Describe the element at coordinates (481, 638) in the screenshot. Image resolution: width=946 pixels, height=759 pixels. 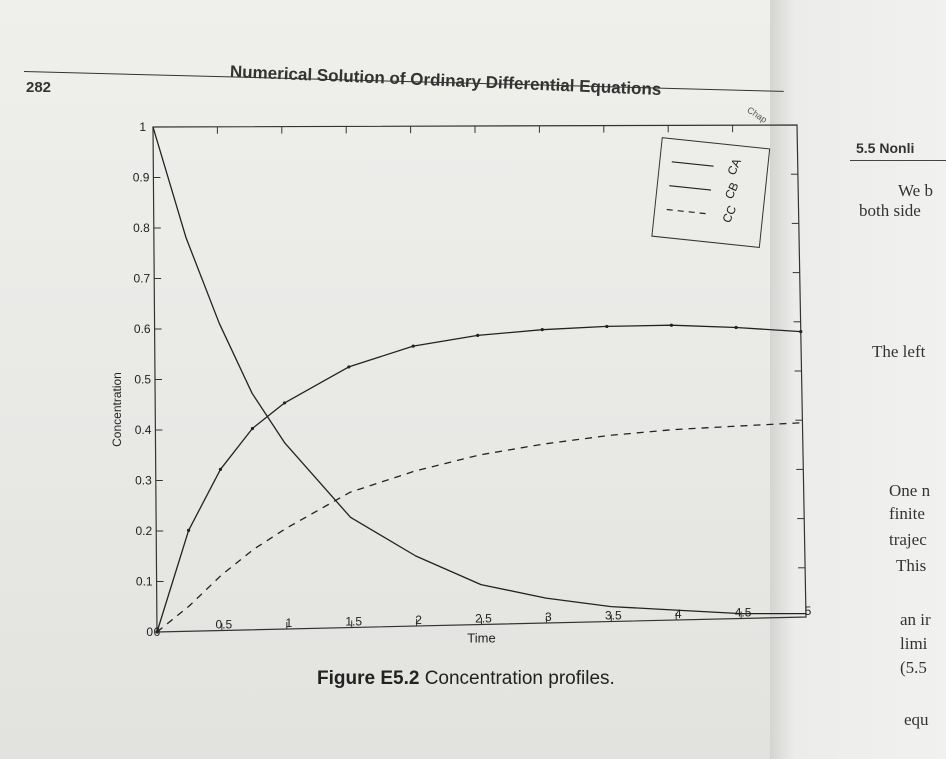
I see `x-axis-label: Time` at that location.